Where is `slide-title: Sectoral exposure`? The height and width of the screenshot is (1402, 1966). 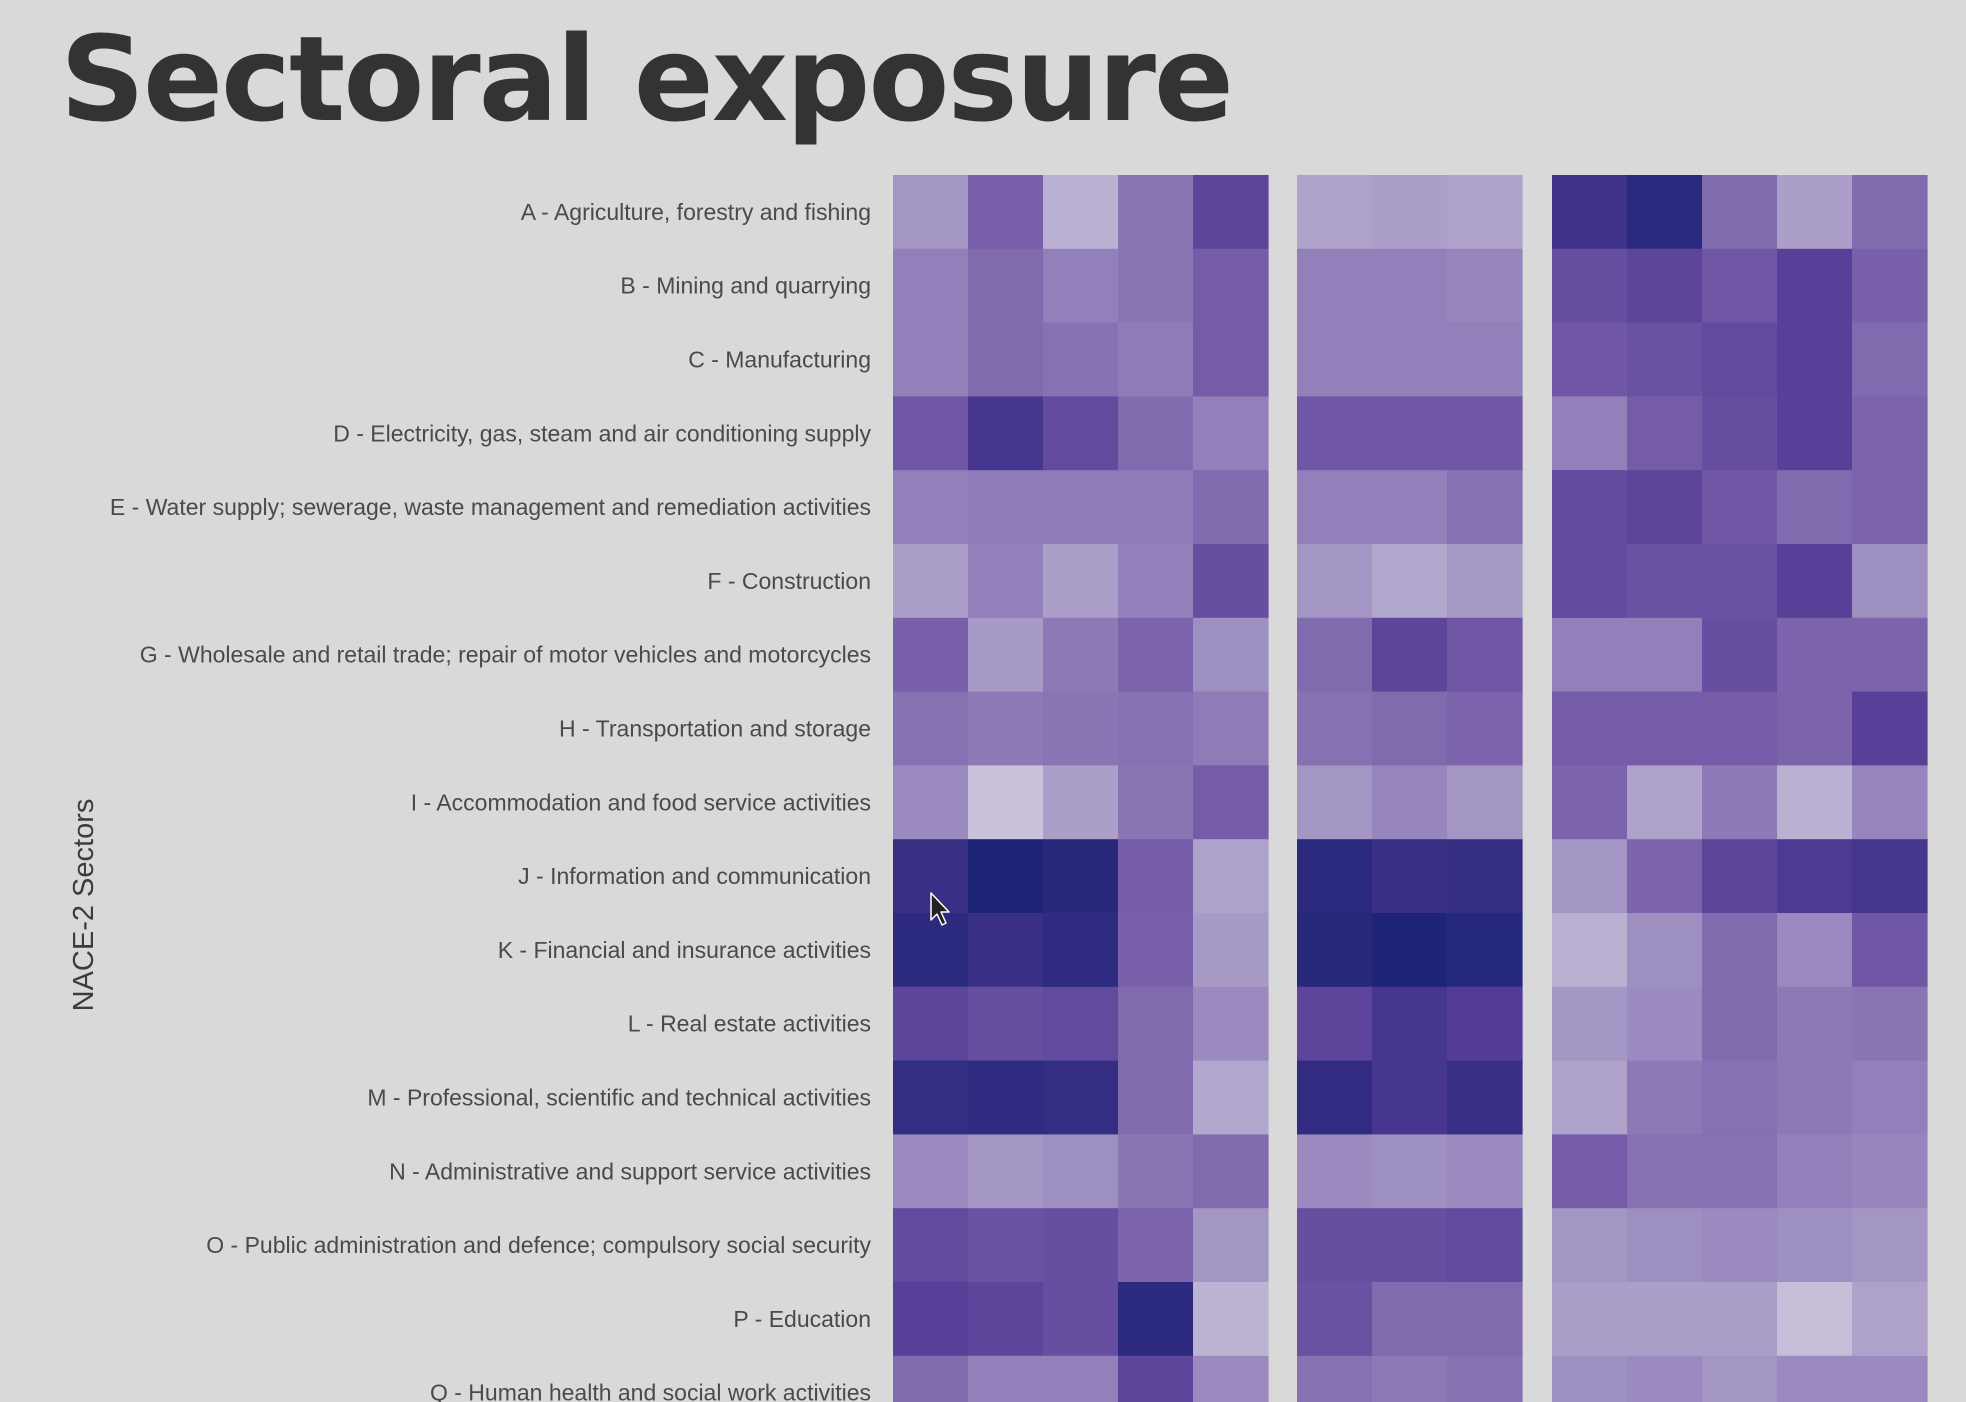
slide-title: Sectoral exposure is located at coordinates (647, 79).